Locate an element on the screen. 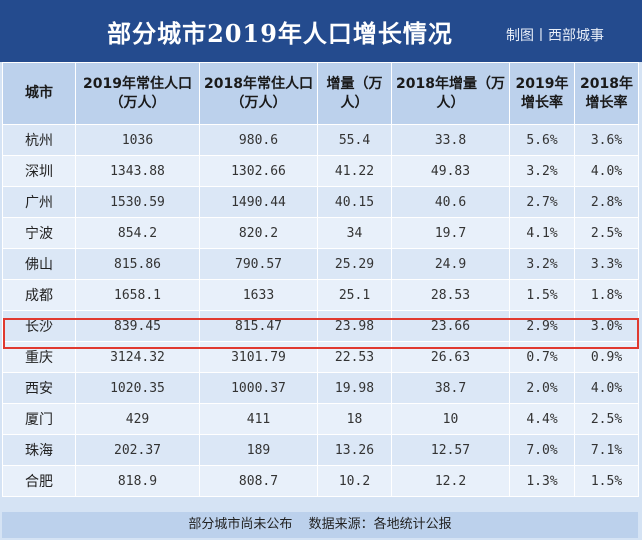 The height and width of the screenshot is (540, 642). rate-2018-cell: 3.6% is located at coordinates (606, 140).